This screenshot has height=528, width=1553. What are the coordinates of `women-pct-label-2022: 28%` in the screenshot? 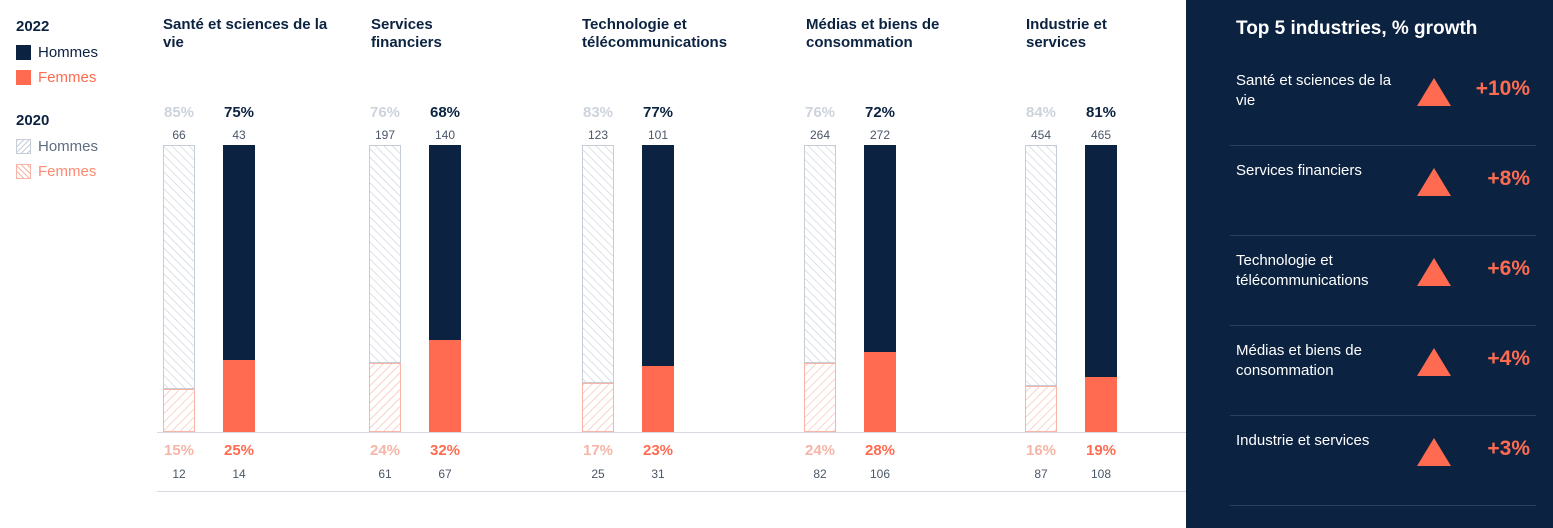 It's located at (880, 450).